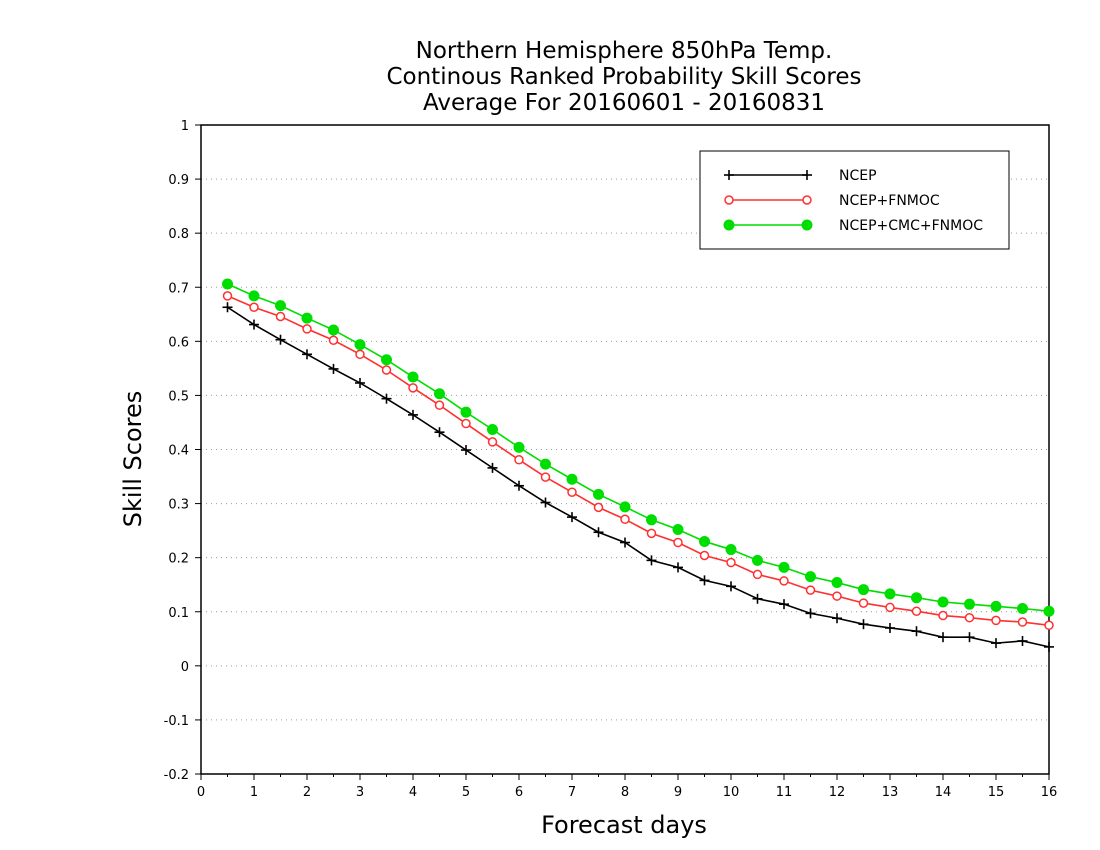 This screenshot has width=1100, height=850. I want to click on y-tick-label: -0.1, so click(176, 721).